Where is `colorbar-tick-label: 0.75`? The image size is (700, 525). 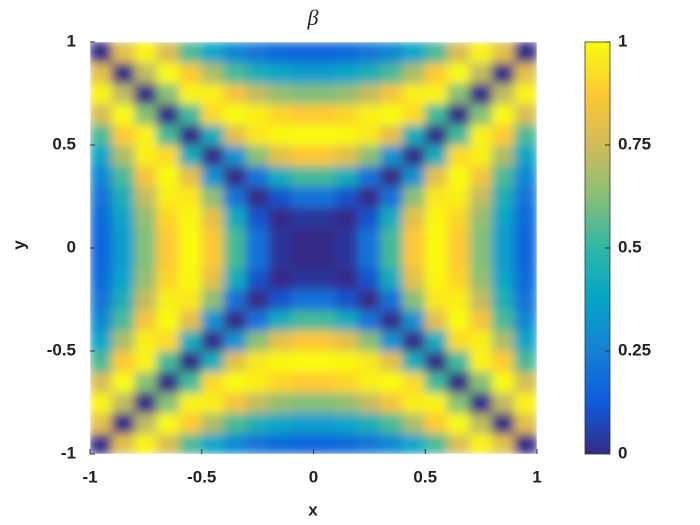
colorbar-tick-label: 0.75 is located at coordinates (634, 143).